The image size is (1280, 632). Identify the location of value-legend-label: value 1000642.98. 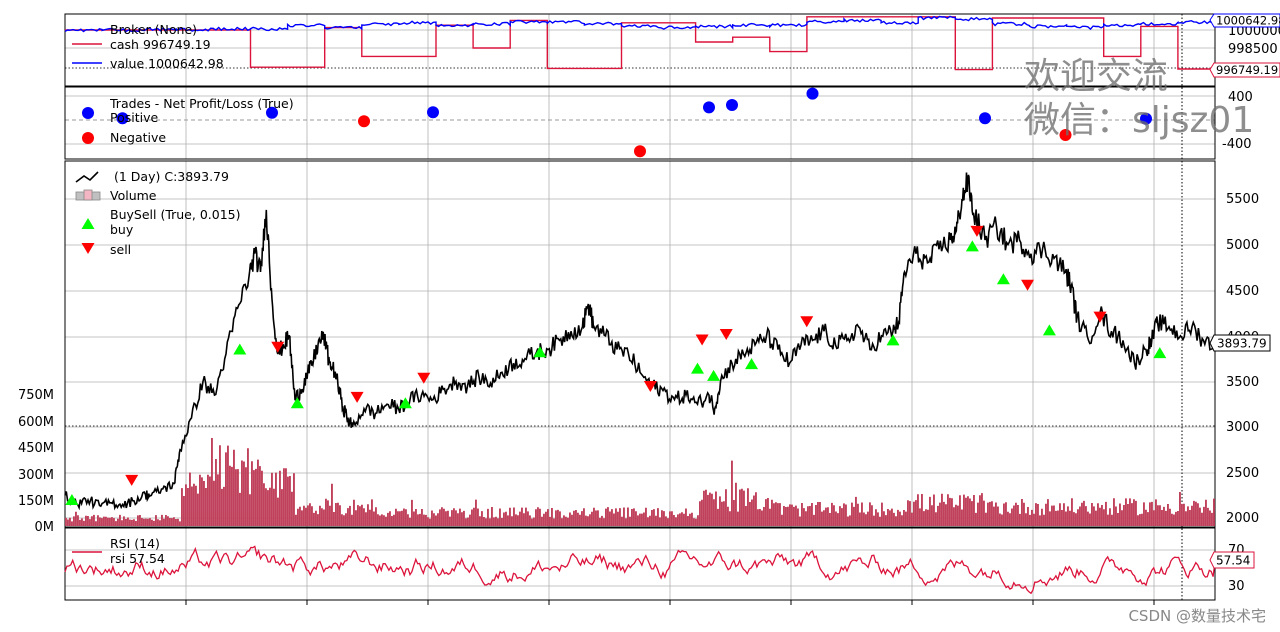
(167, 63).